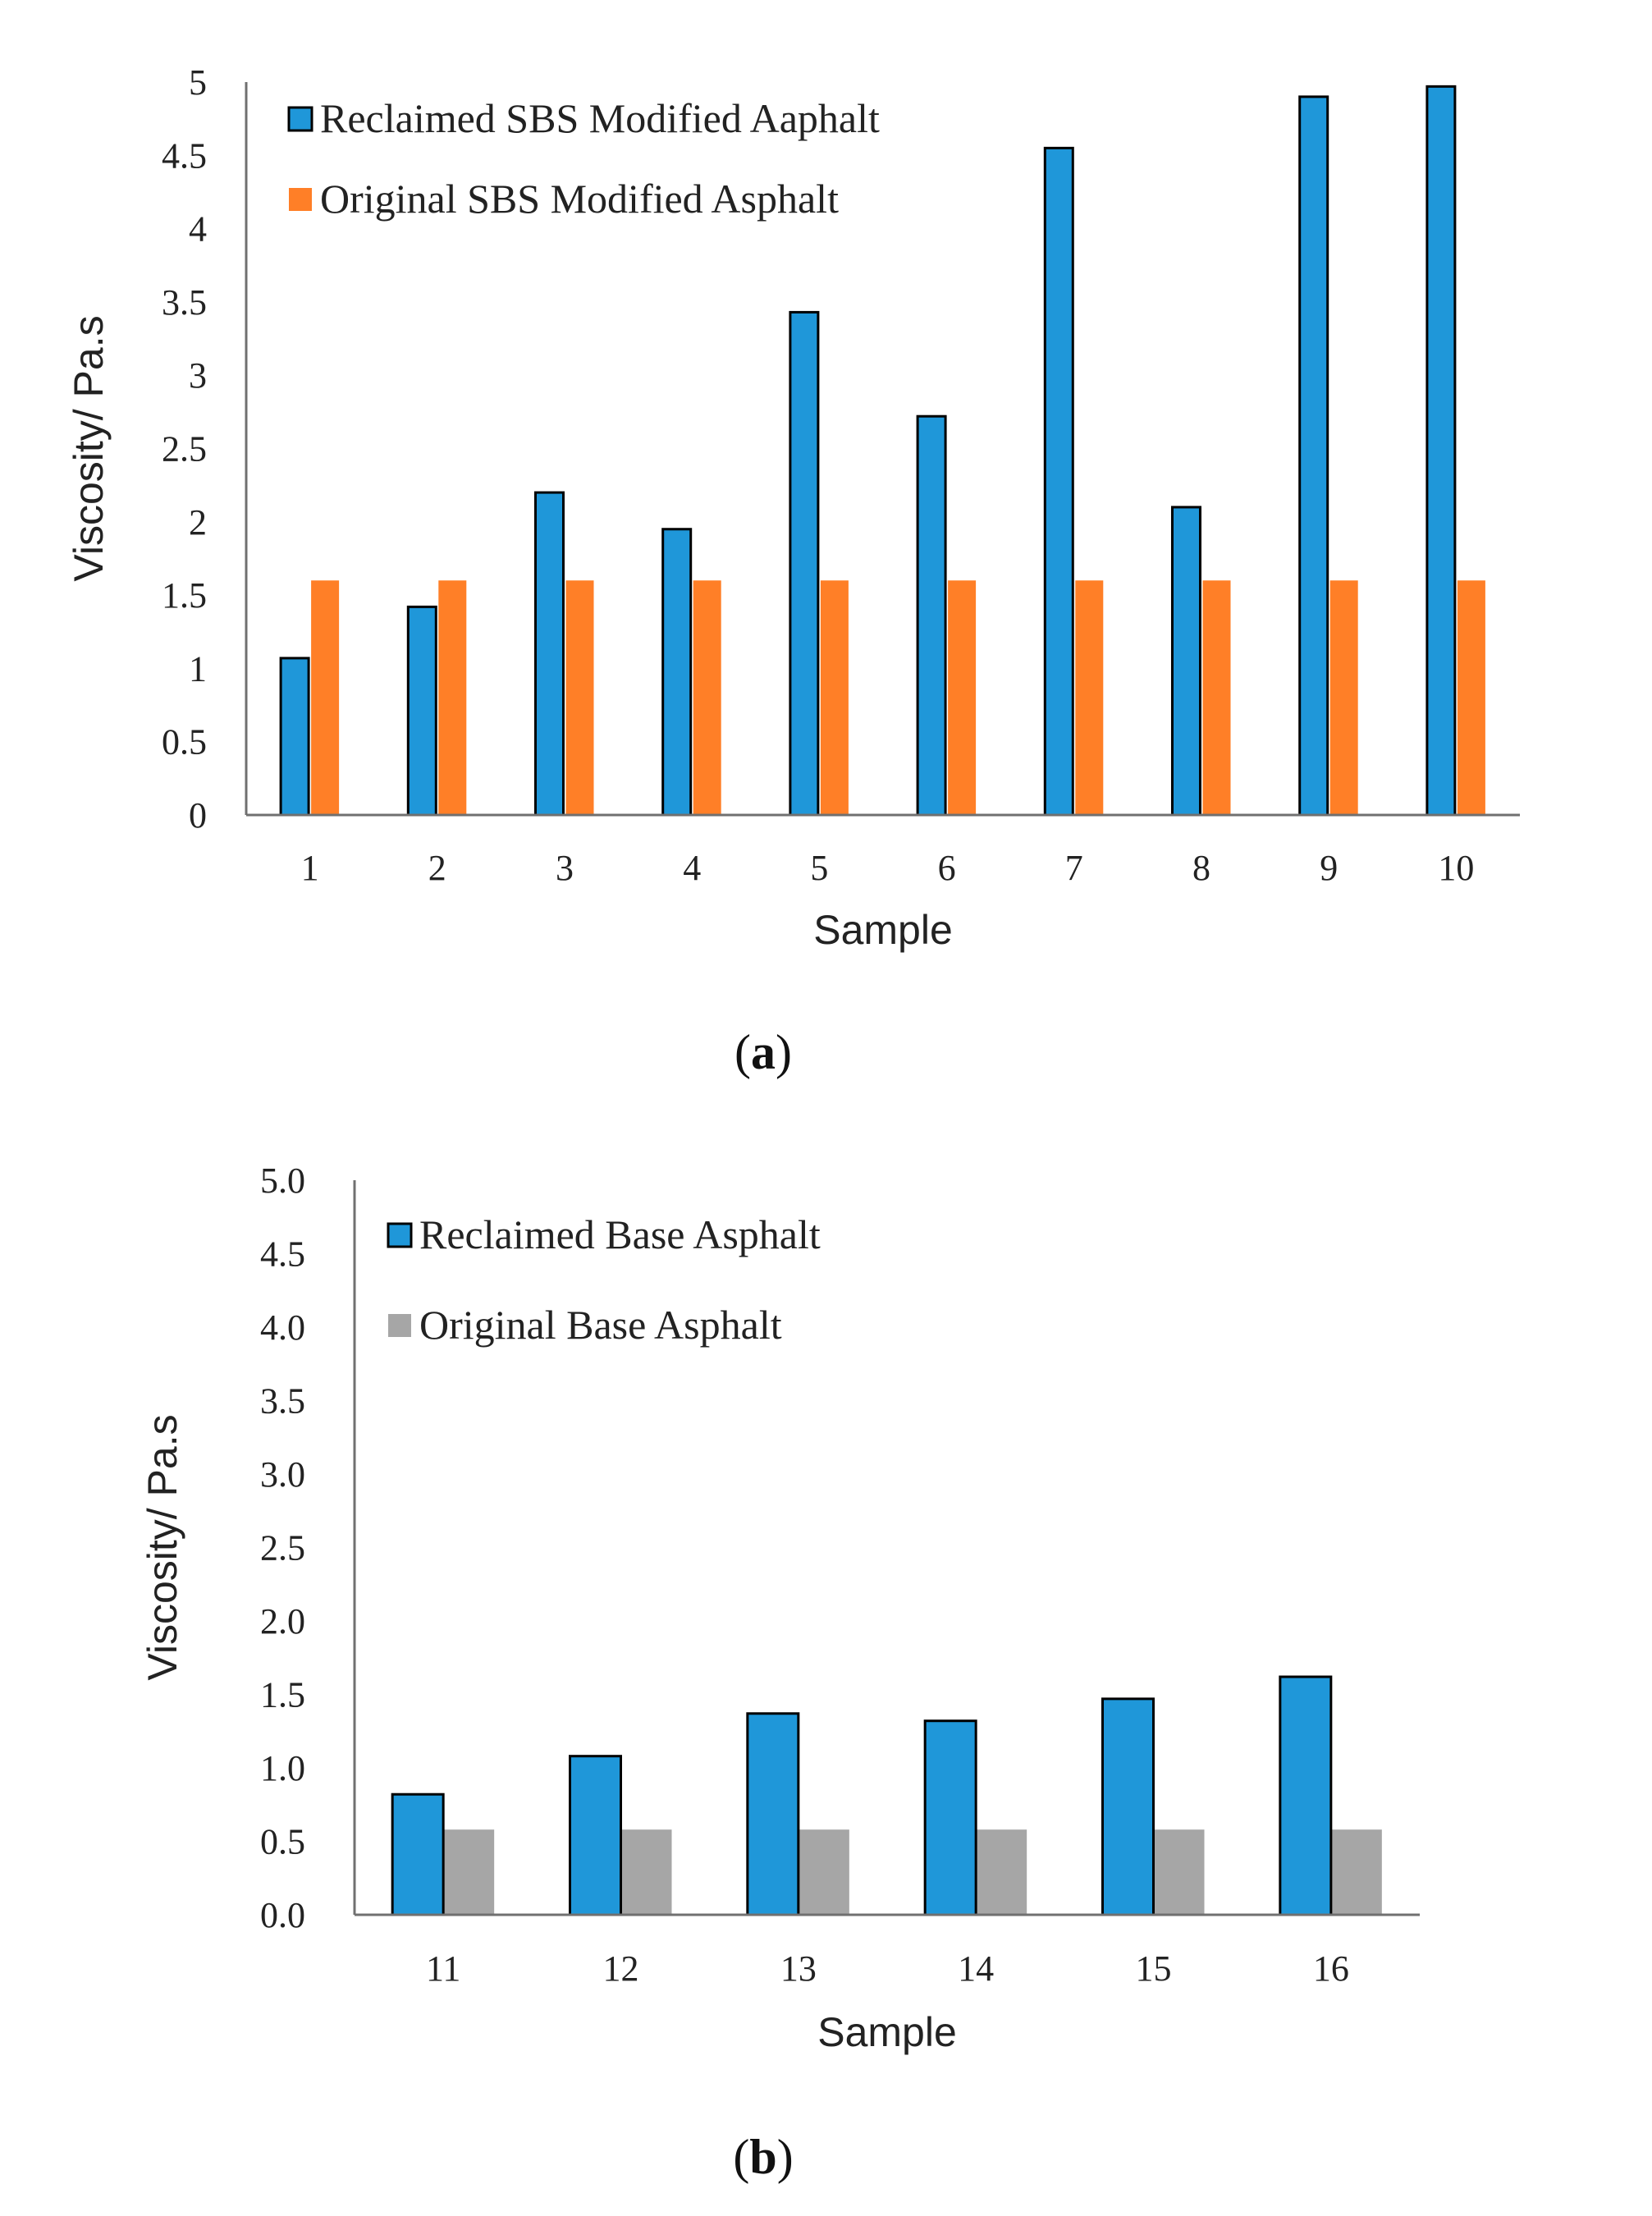  Describe the element at coordinates (1201, 868) in the screenshot. I see `x-tick-label: 8` at that location.